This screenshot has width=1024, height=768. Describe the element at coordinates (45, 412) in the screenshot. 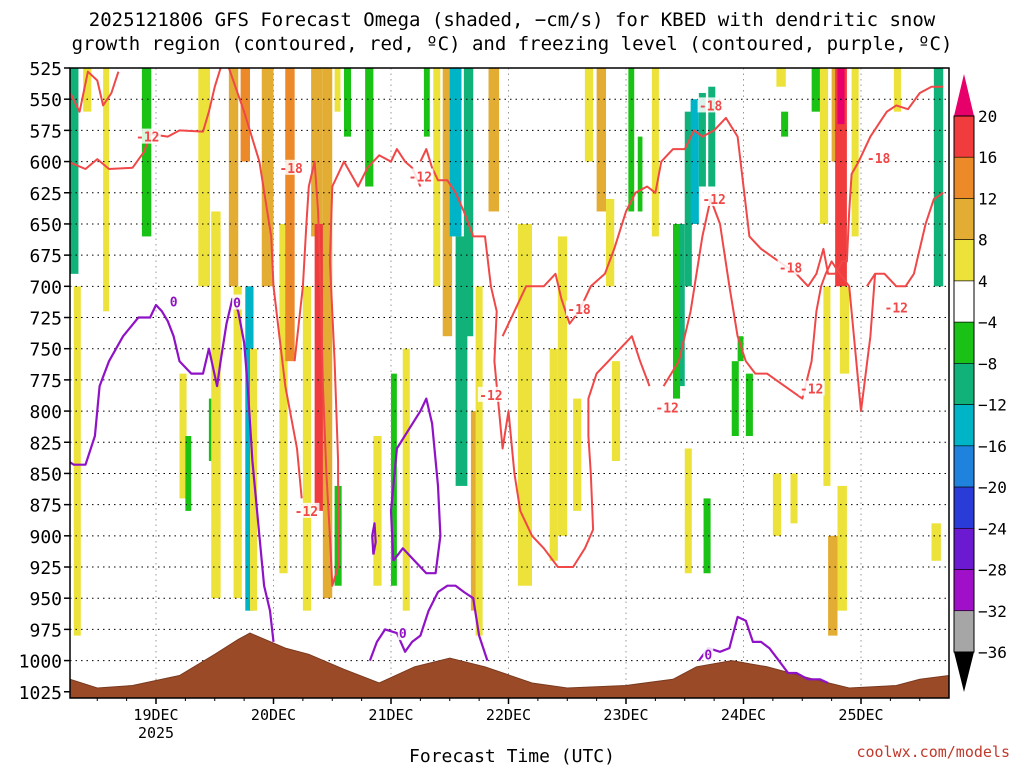

I see `y-tick-label: 800` at that location.